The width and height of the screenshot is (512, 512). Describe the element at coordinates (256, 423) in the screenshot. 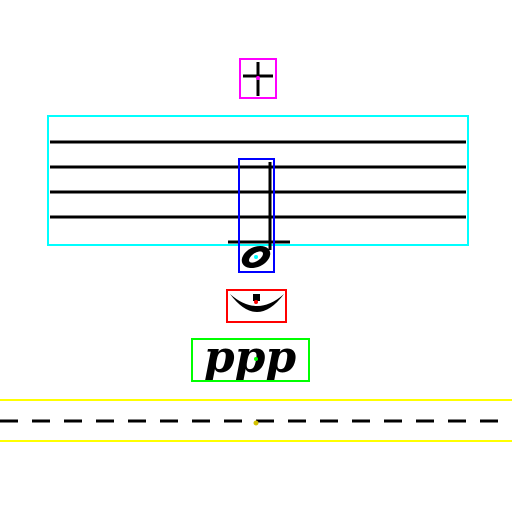

I see `dashed-center-marker` at that location.